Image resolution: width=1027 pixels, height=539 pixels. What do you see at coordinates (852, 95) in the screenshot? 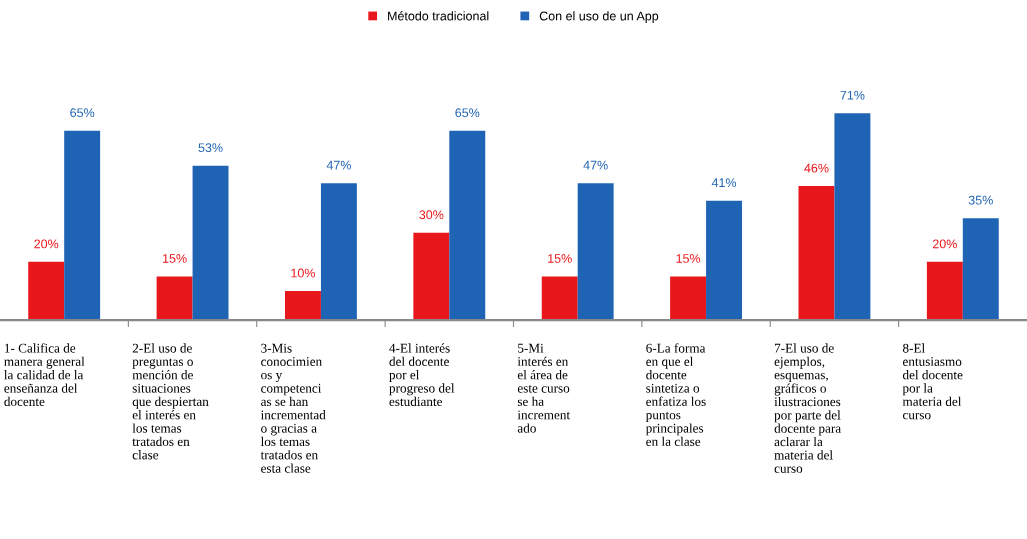
I see `data-label: 71%` at bounding box center [852, 95].